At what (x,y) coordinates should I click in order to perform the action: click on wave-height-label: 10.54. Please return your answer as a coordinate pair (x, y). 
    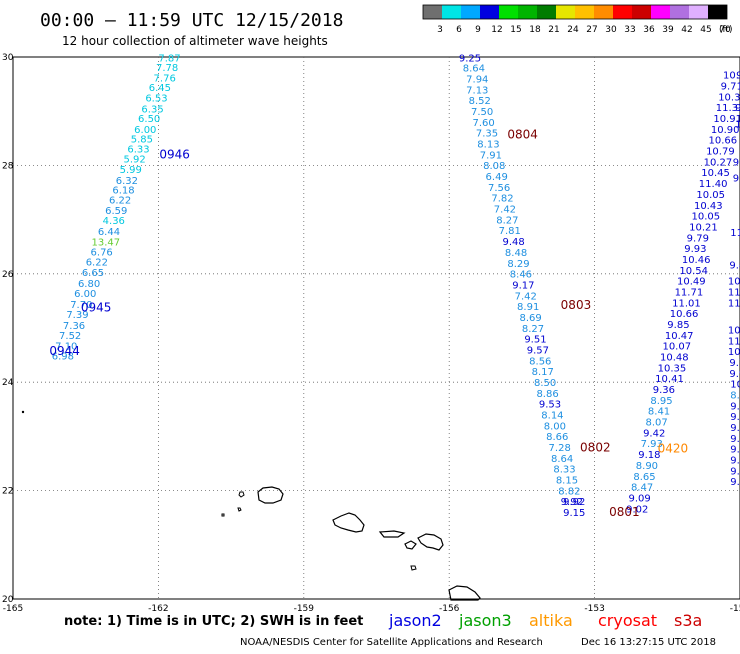
    Looking at the image, I should click on (693, 271).